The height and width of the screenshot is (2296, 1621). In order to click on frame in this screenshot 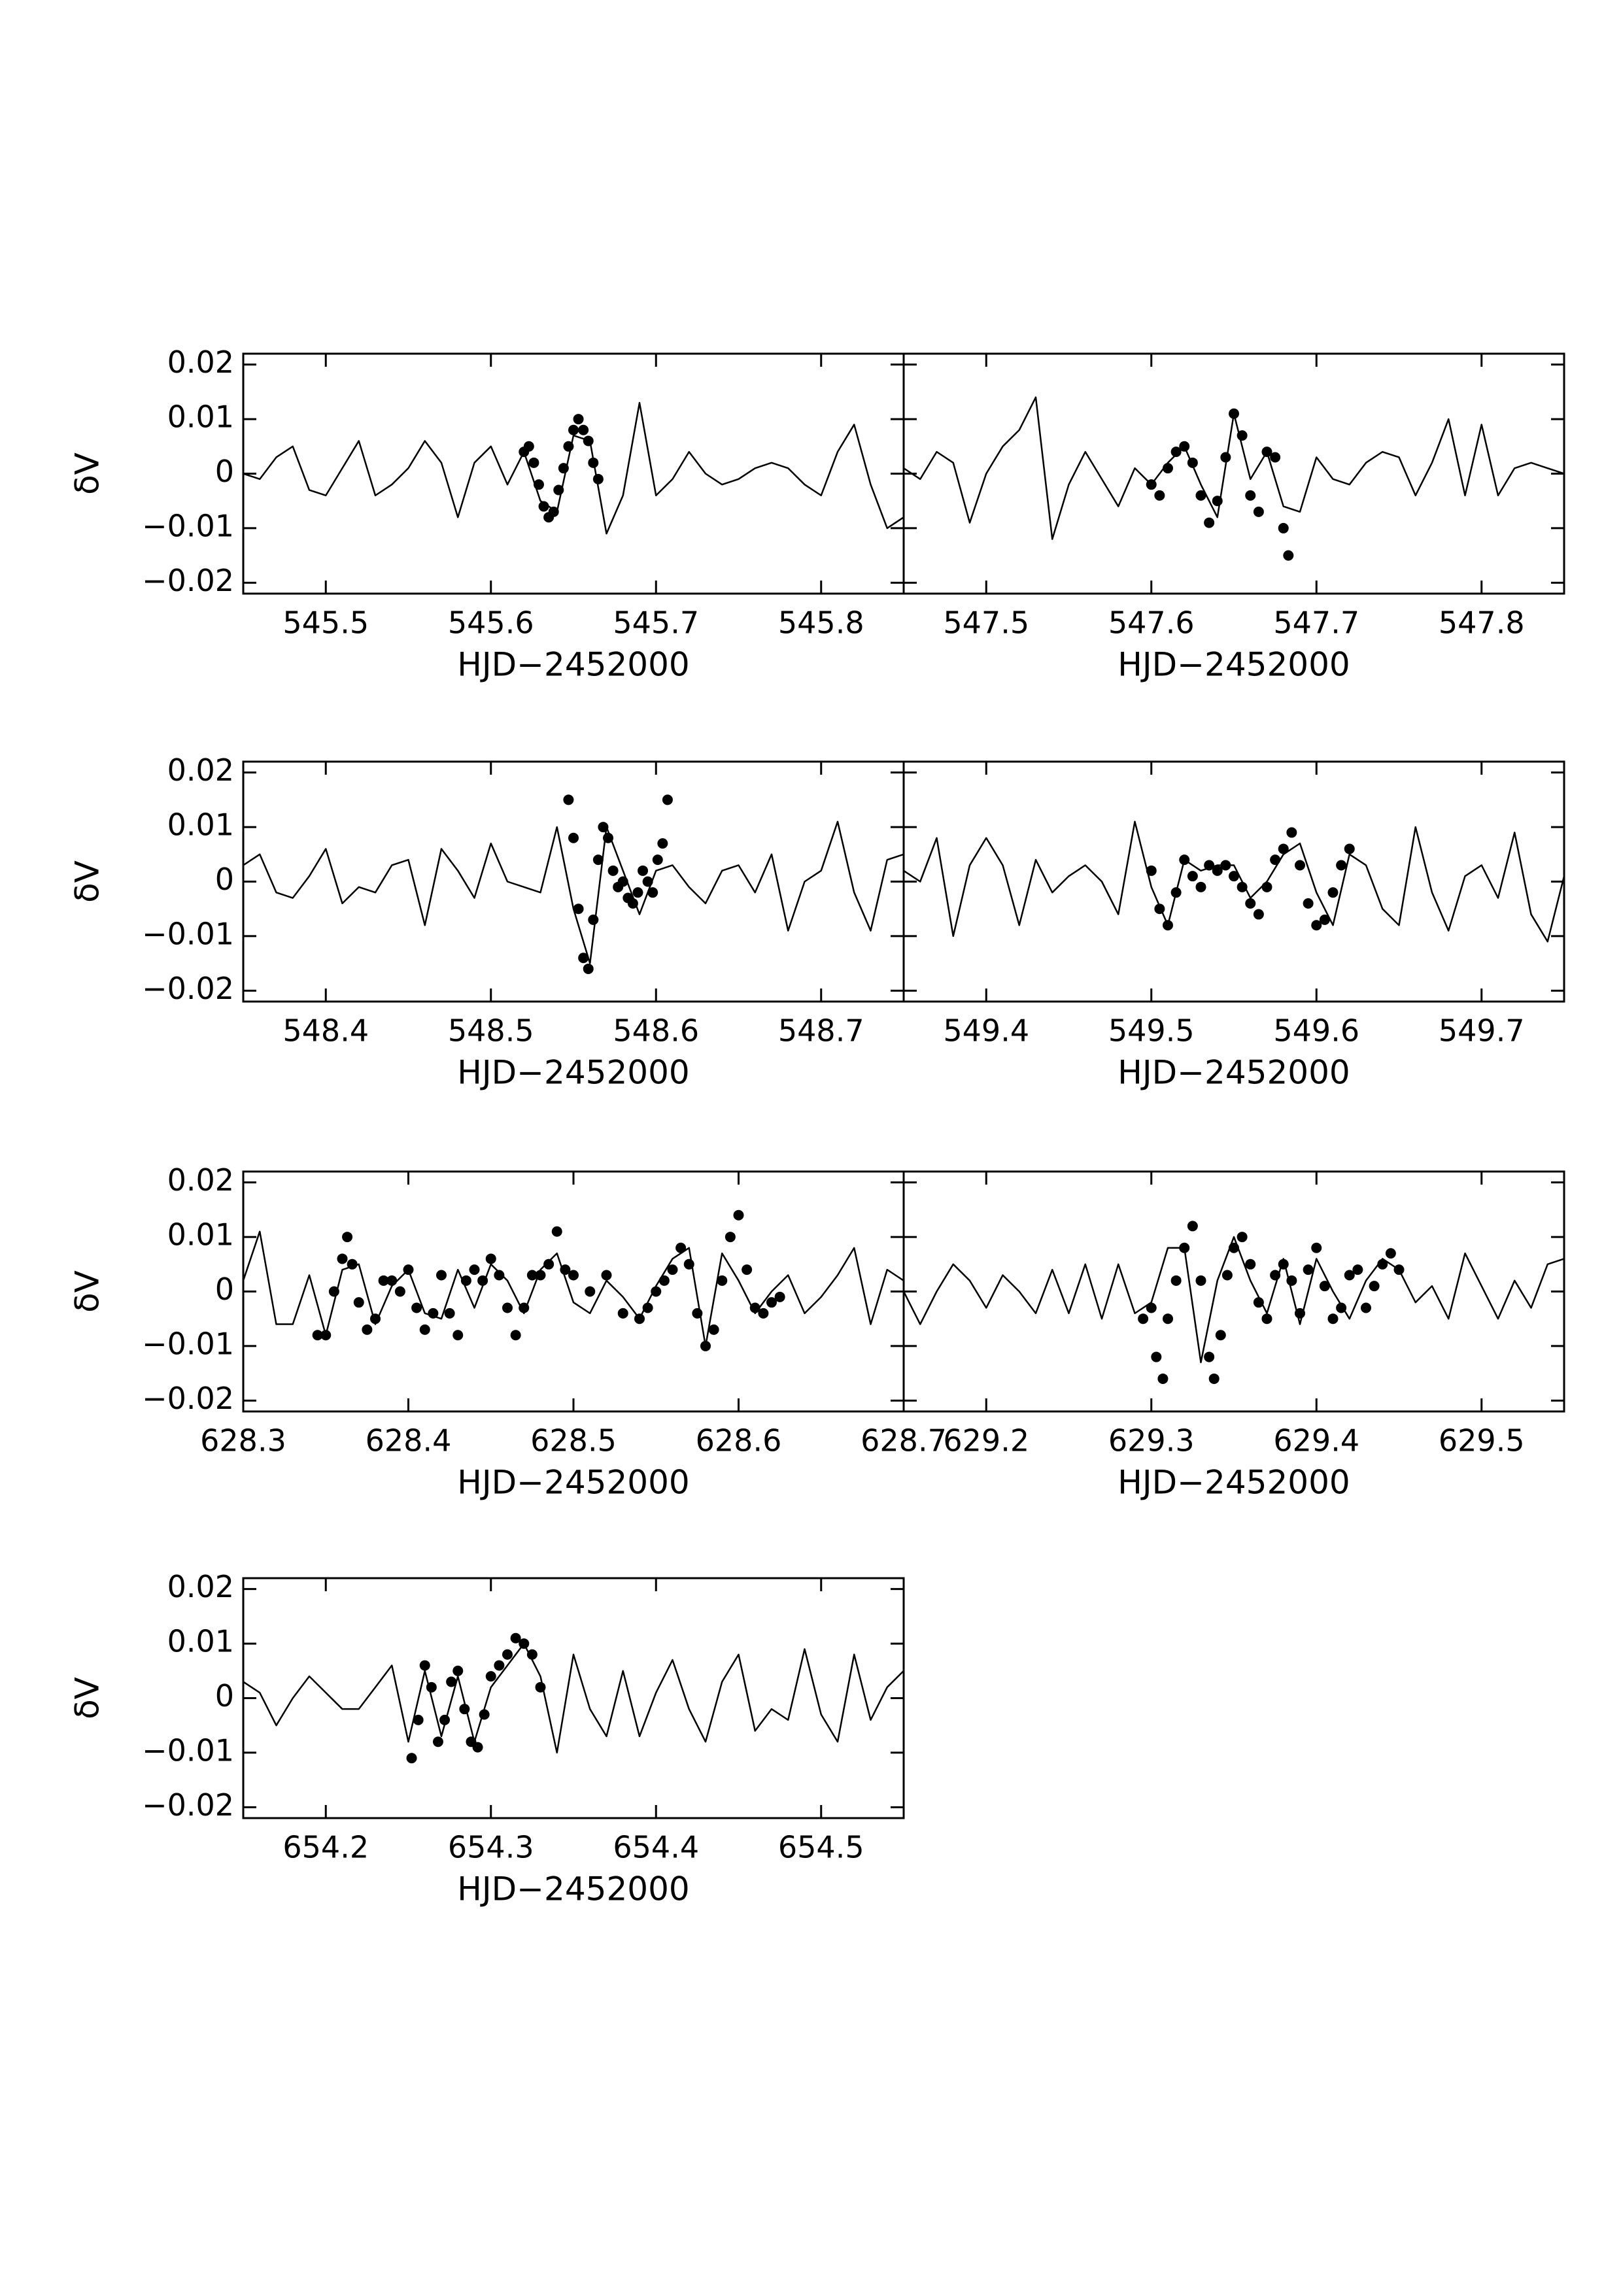, I will do `click(573, 1698)`.